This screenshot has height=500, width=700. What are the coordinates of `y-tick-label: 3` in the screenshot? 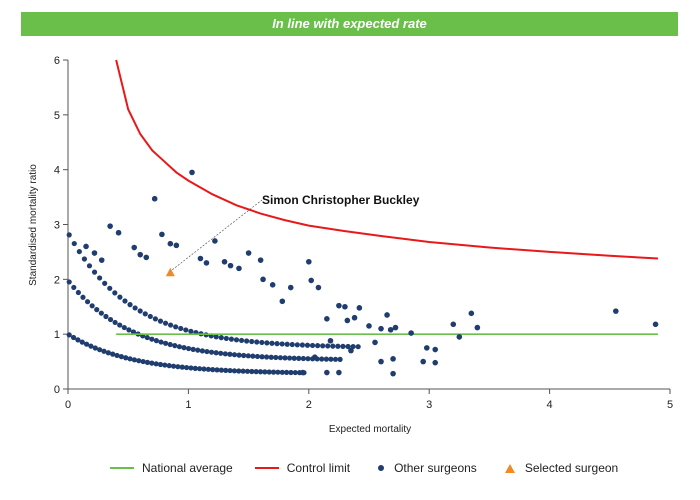 It's located at (57, 226).